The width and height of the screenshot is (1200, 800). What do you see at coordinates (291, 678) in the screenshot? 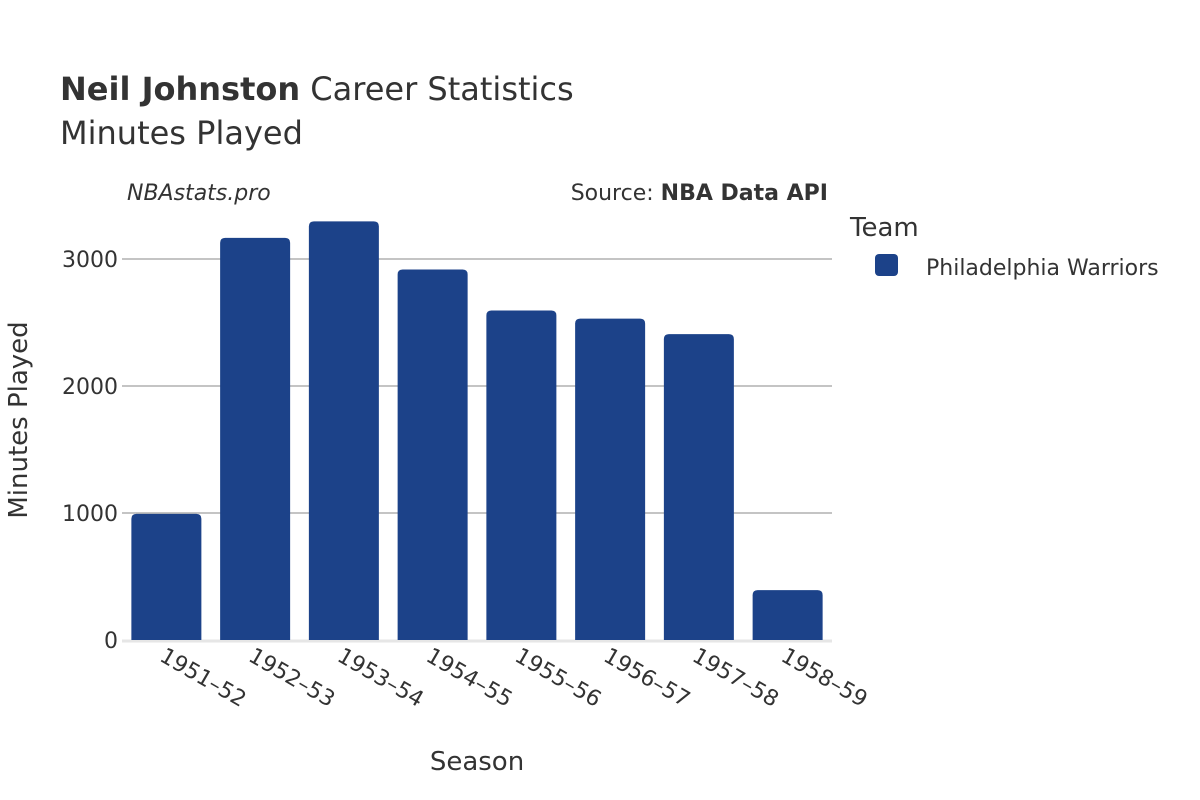
I see `x-tick-label: 1952–53` at bounding box center [291, 678].